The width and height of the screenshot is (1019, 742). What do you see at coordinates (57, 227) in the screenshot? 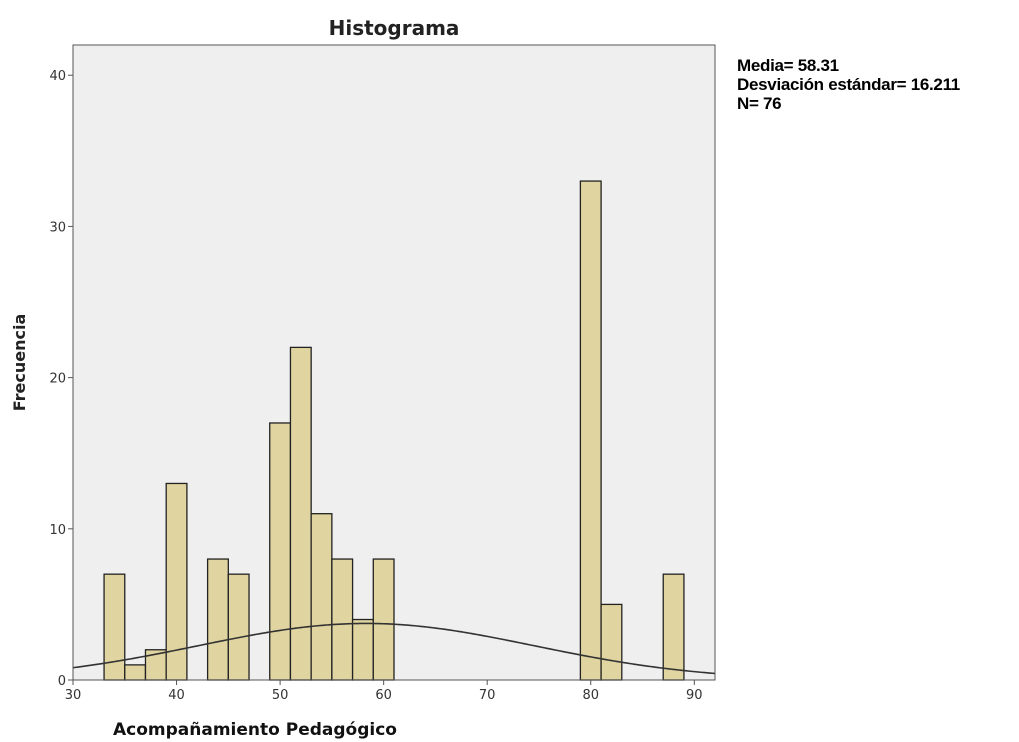
I see `y-tick-label: 30` at bounding box center [57, 227].